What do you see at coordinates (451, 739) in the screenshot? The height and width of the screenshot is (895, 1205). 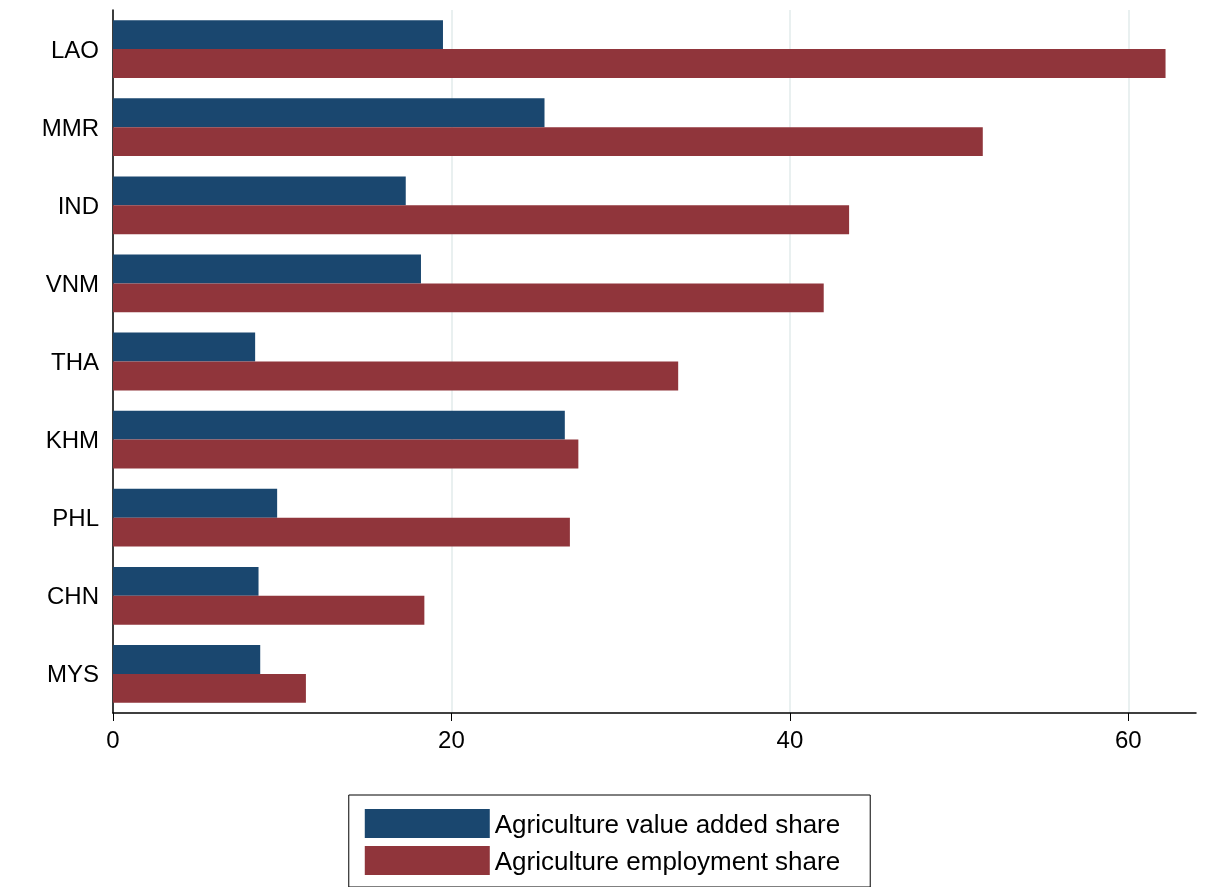 I see `x-tick-label: 20` at bounding box center [451, 739].